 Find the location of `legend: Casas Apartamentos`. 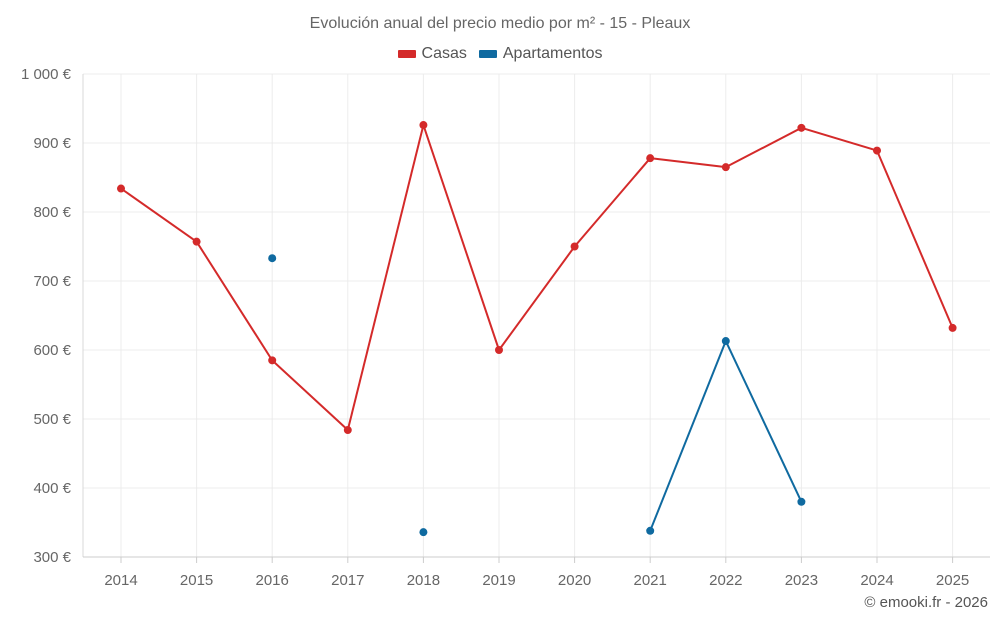

legend: Casas Apartamentos is located at coordinates (500, 54).